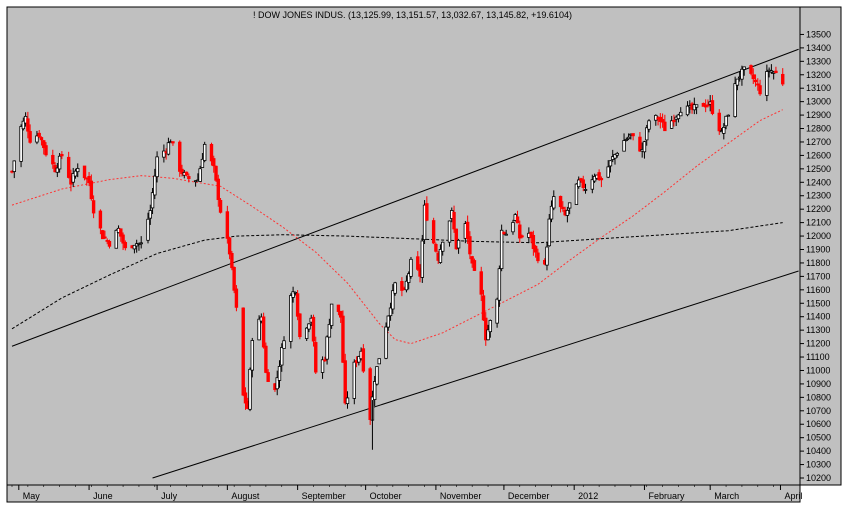 The image size is (848, 514). What do you see at coordinates (818, 115) in the screenshot?
I see `y-tick-label: 12900` at bounding box center [818, 115].